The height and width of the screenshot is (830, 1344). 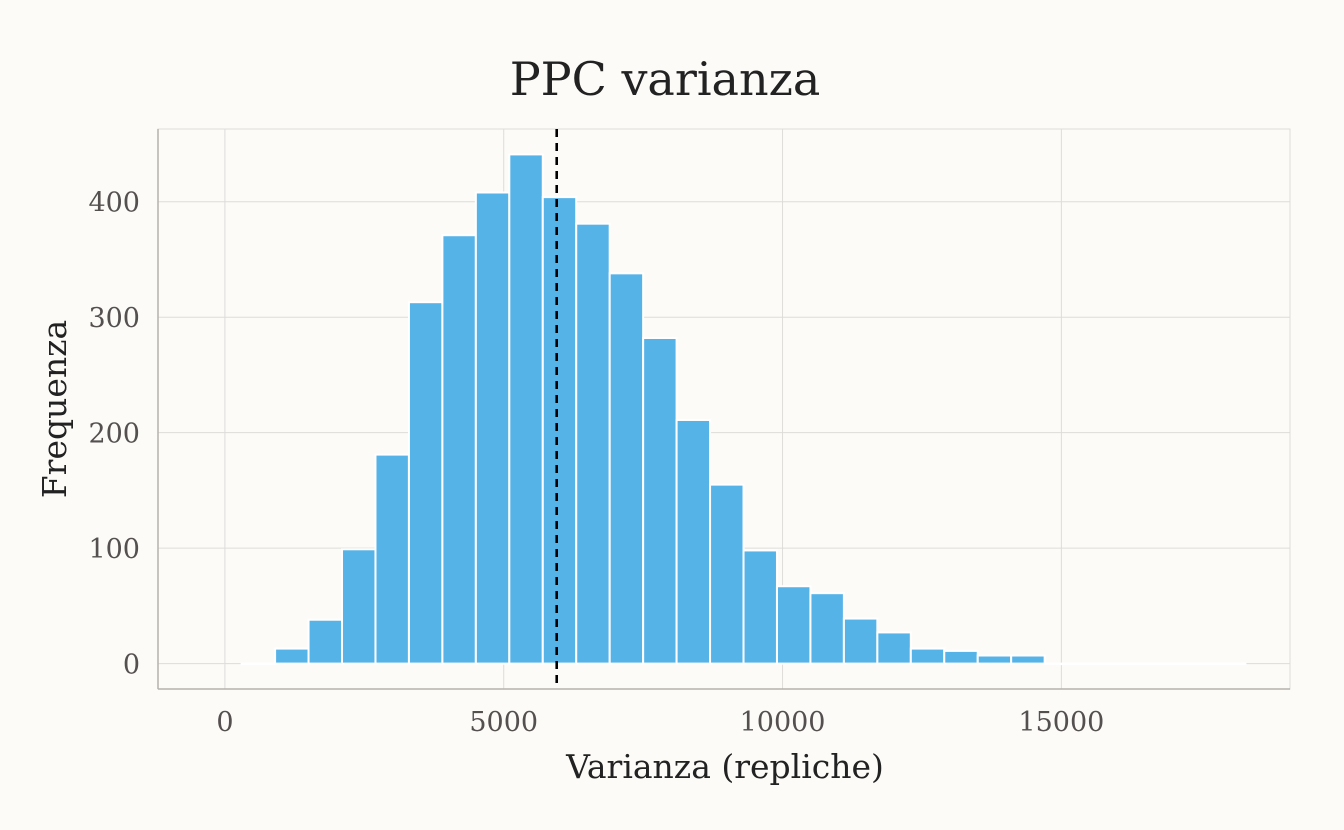 I want to click on y-tick-label: 0, so click(x=131, y=665).